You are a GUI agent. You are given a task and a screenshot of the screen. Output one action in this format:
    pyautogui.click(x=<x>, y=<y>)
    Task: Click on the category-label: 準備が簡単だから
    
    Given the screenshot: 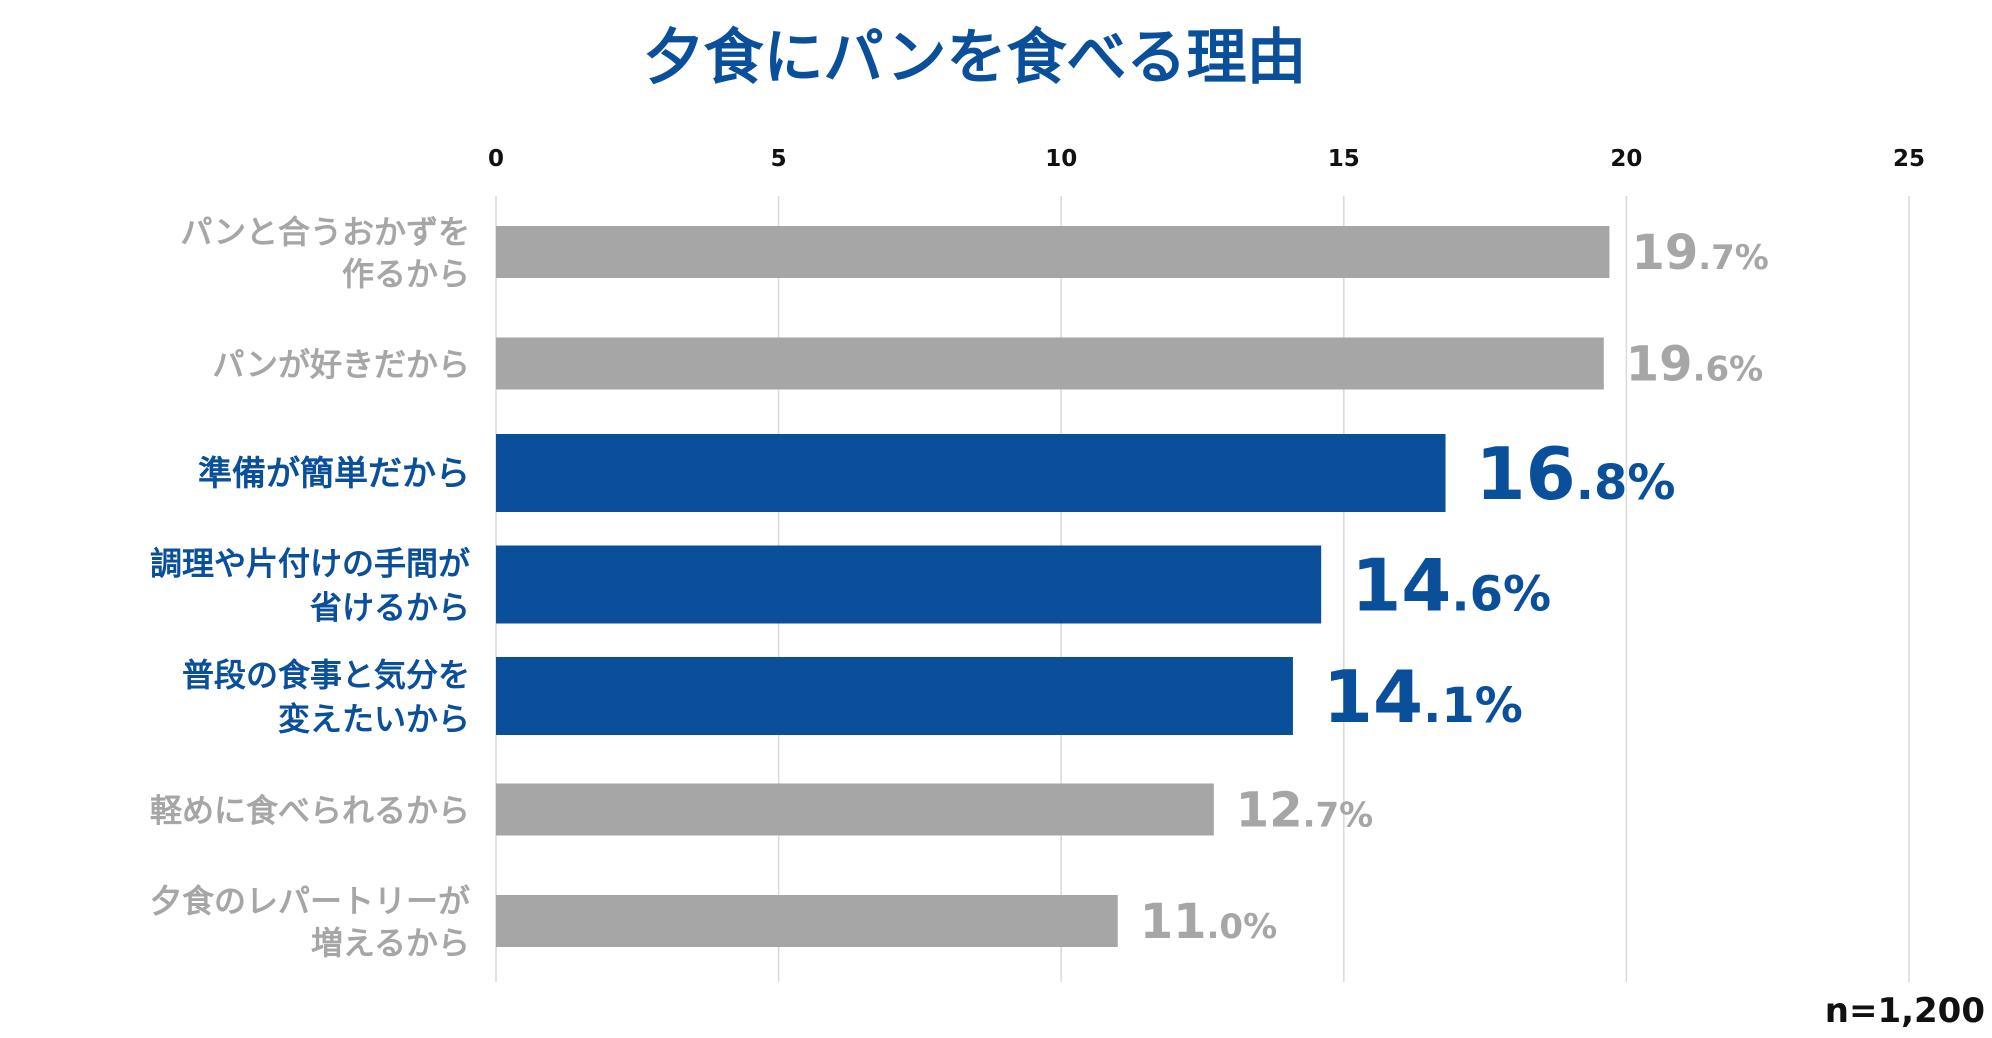 What is the action you would take?
    pyautogui.click(x=334, y=474)
    